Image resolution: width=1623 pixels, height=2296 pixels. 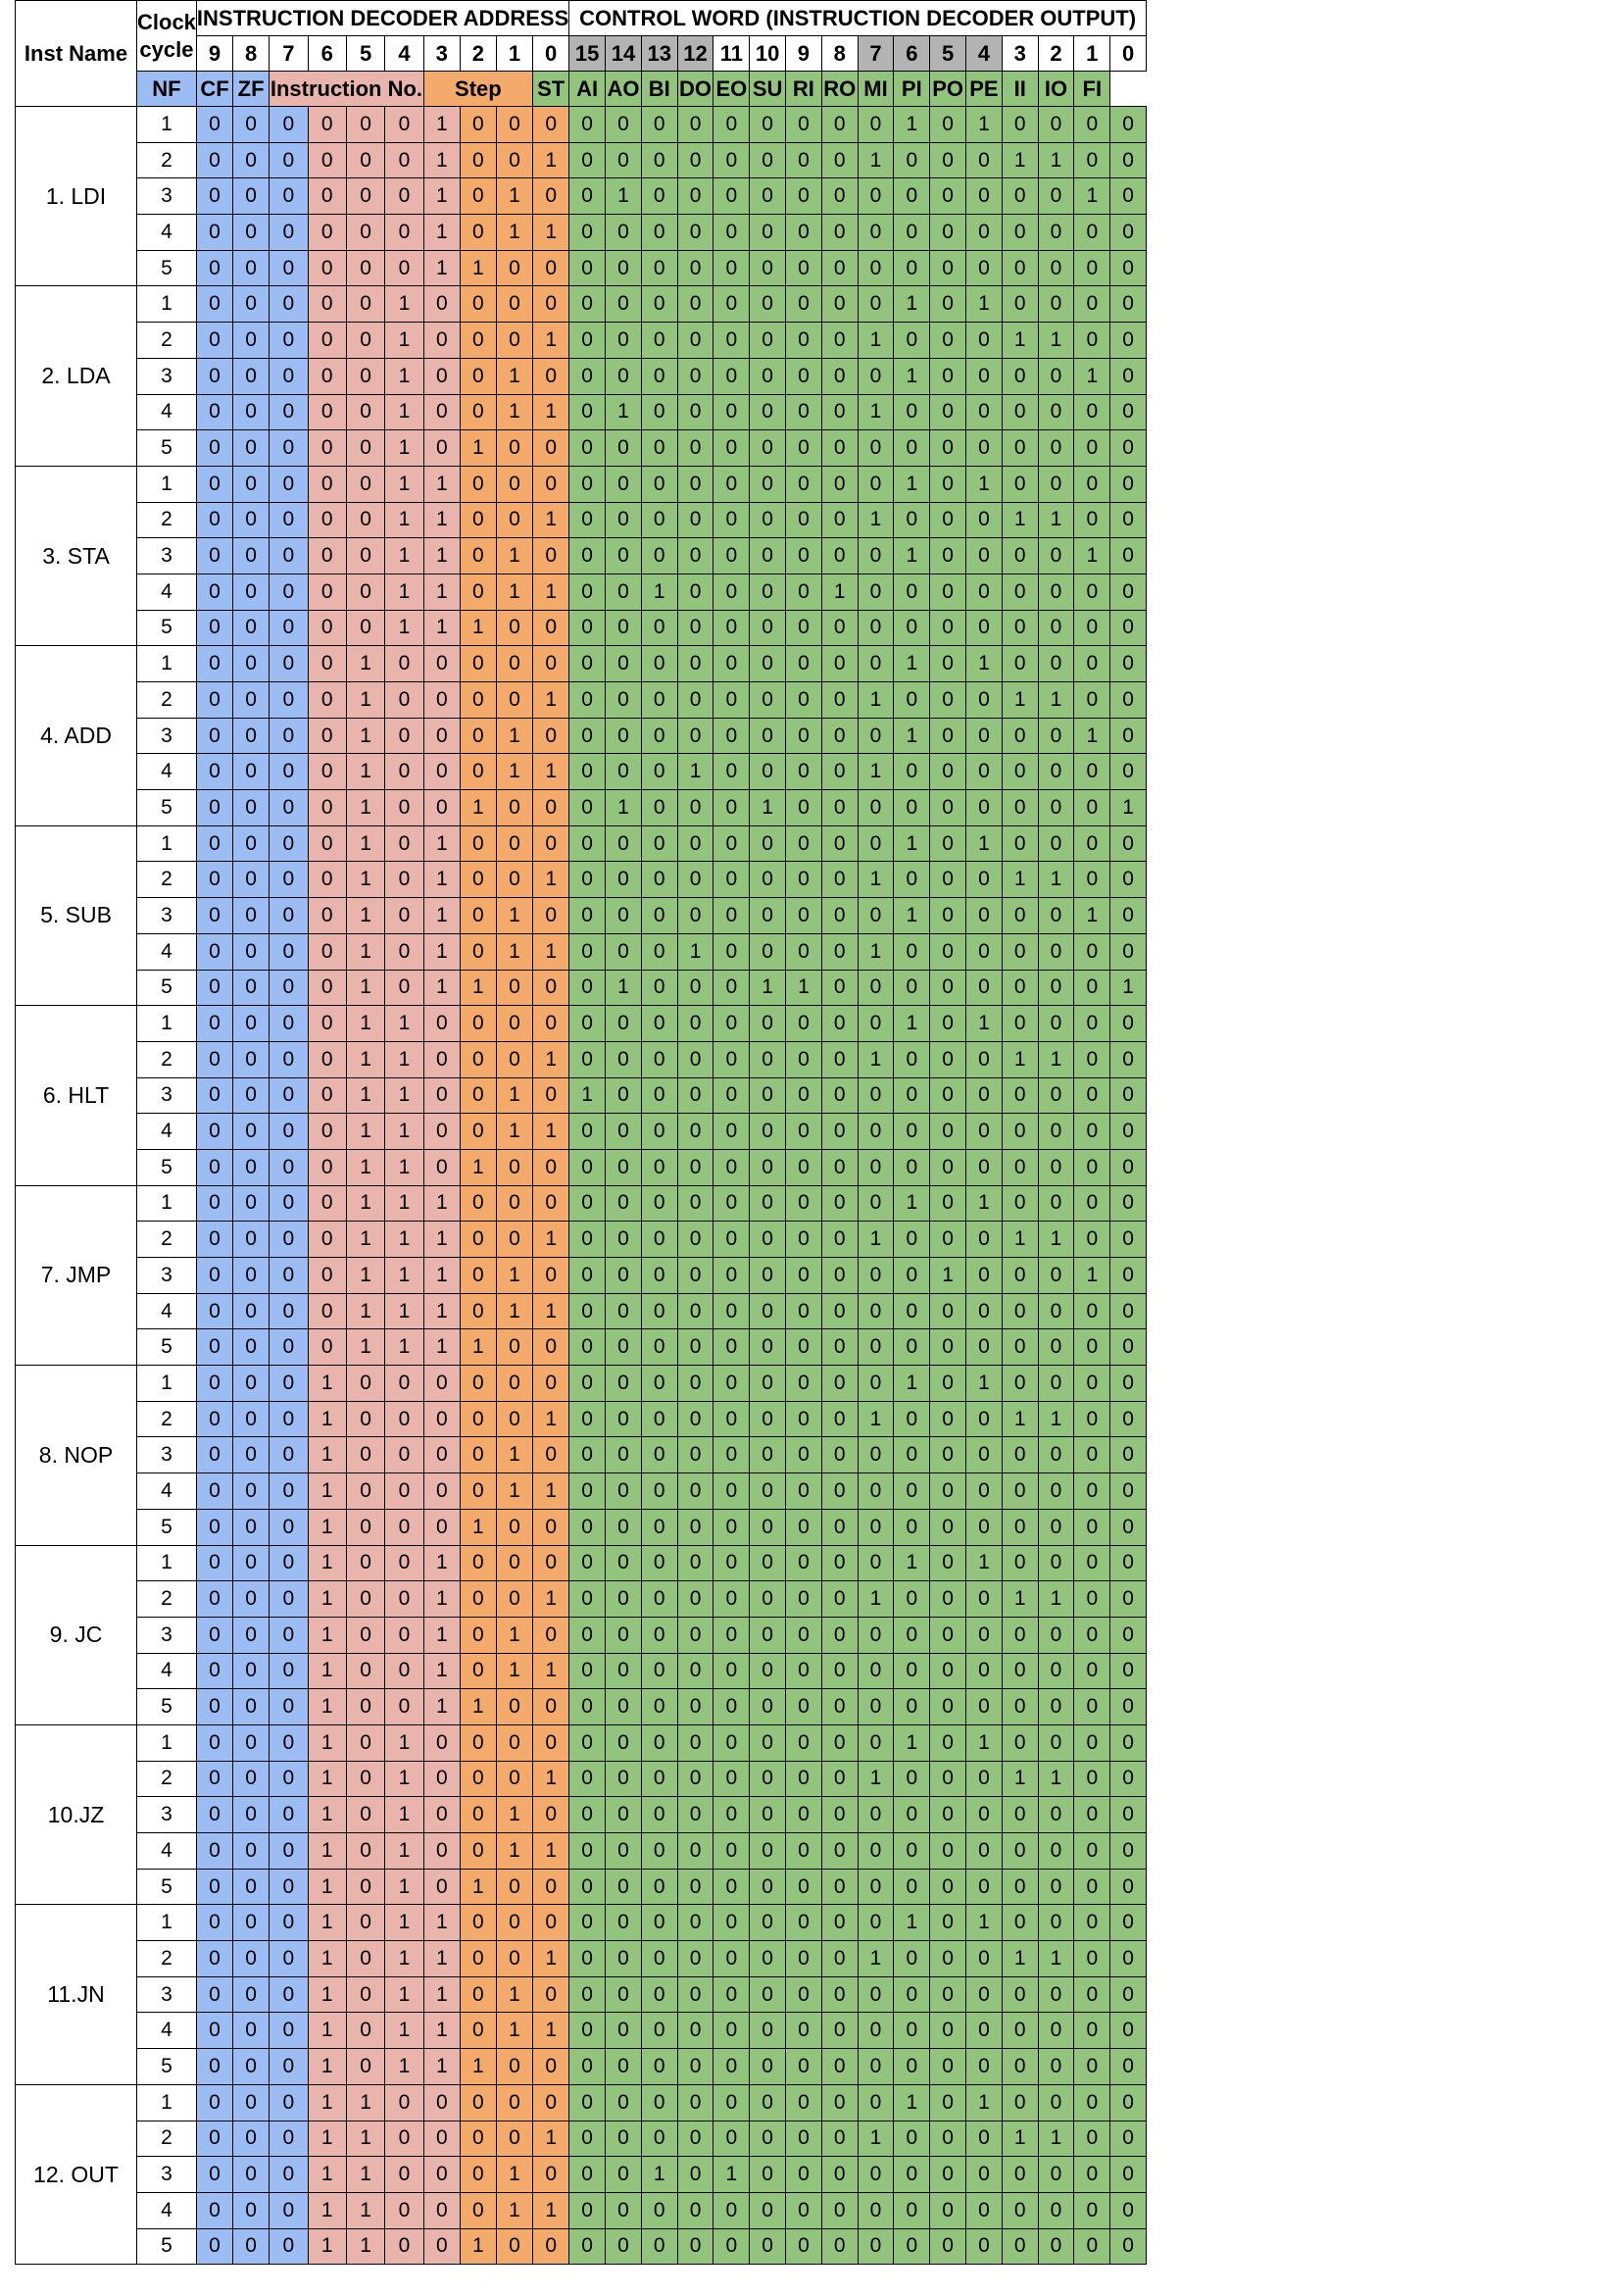 I want to click on clock-cycle-cell: 2, so click(x=166, y=160).